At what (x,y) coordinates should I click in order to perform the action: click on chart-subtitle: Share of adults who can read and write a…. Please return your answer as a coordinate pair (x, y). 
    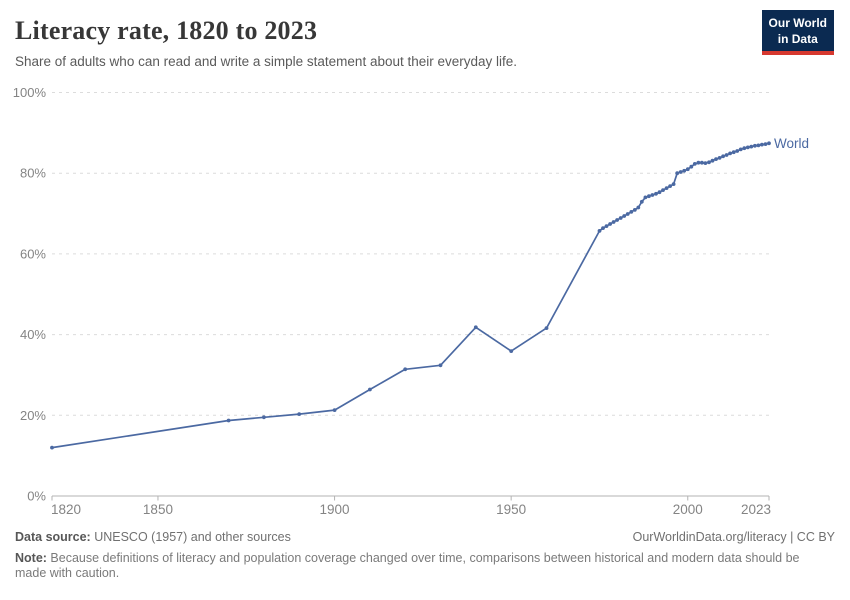
    Looking at the image, I should click on (266, 61).